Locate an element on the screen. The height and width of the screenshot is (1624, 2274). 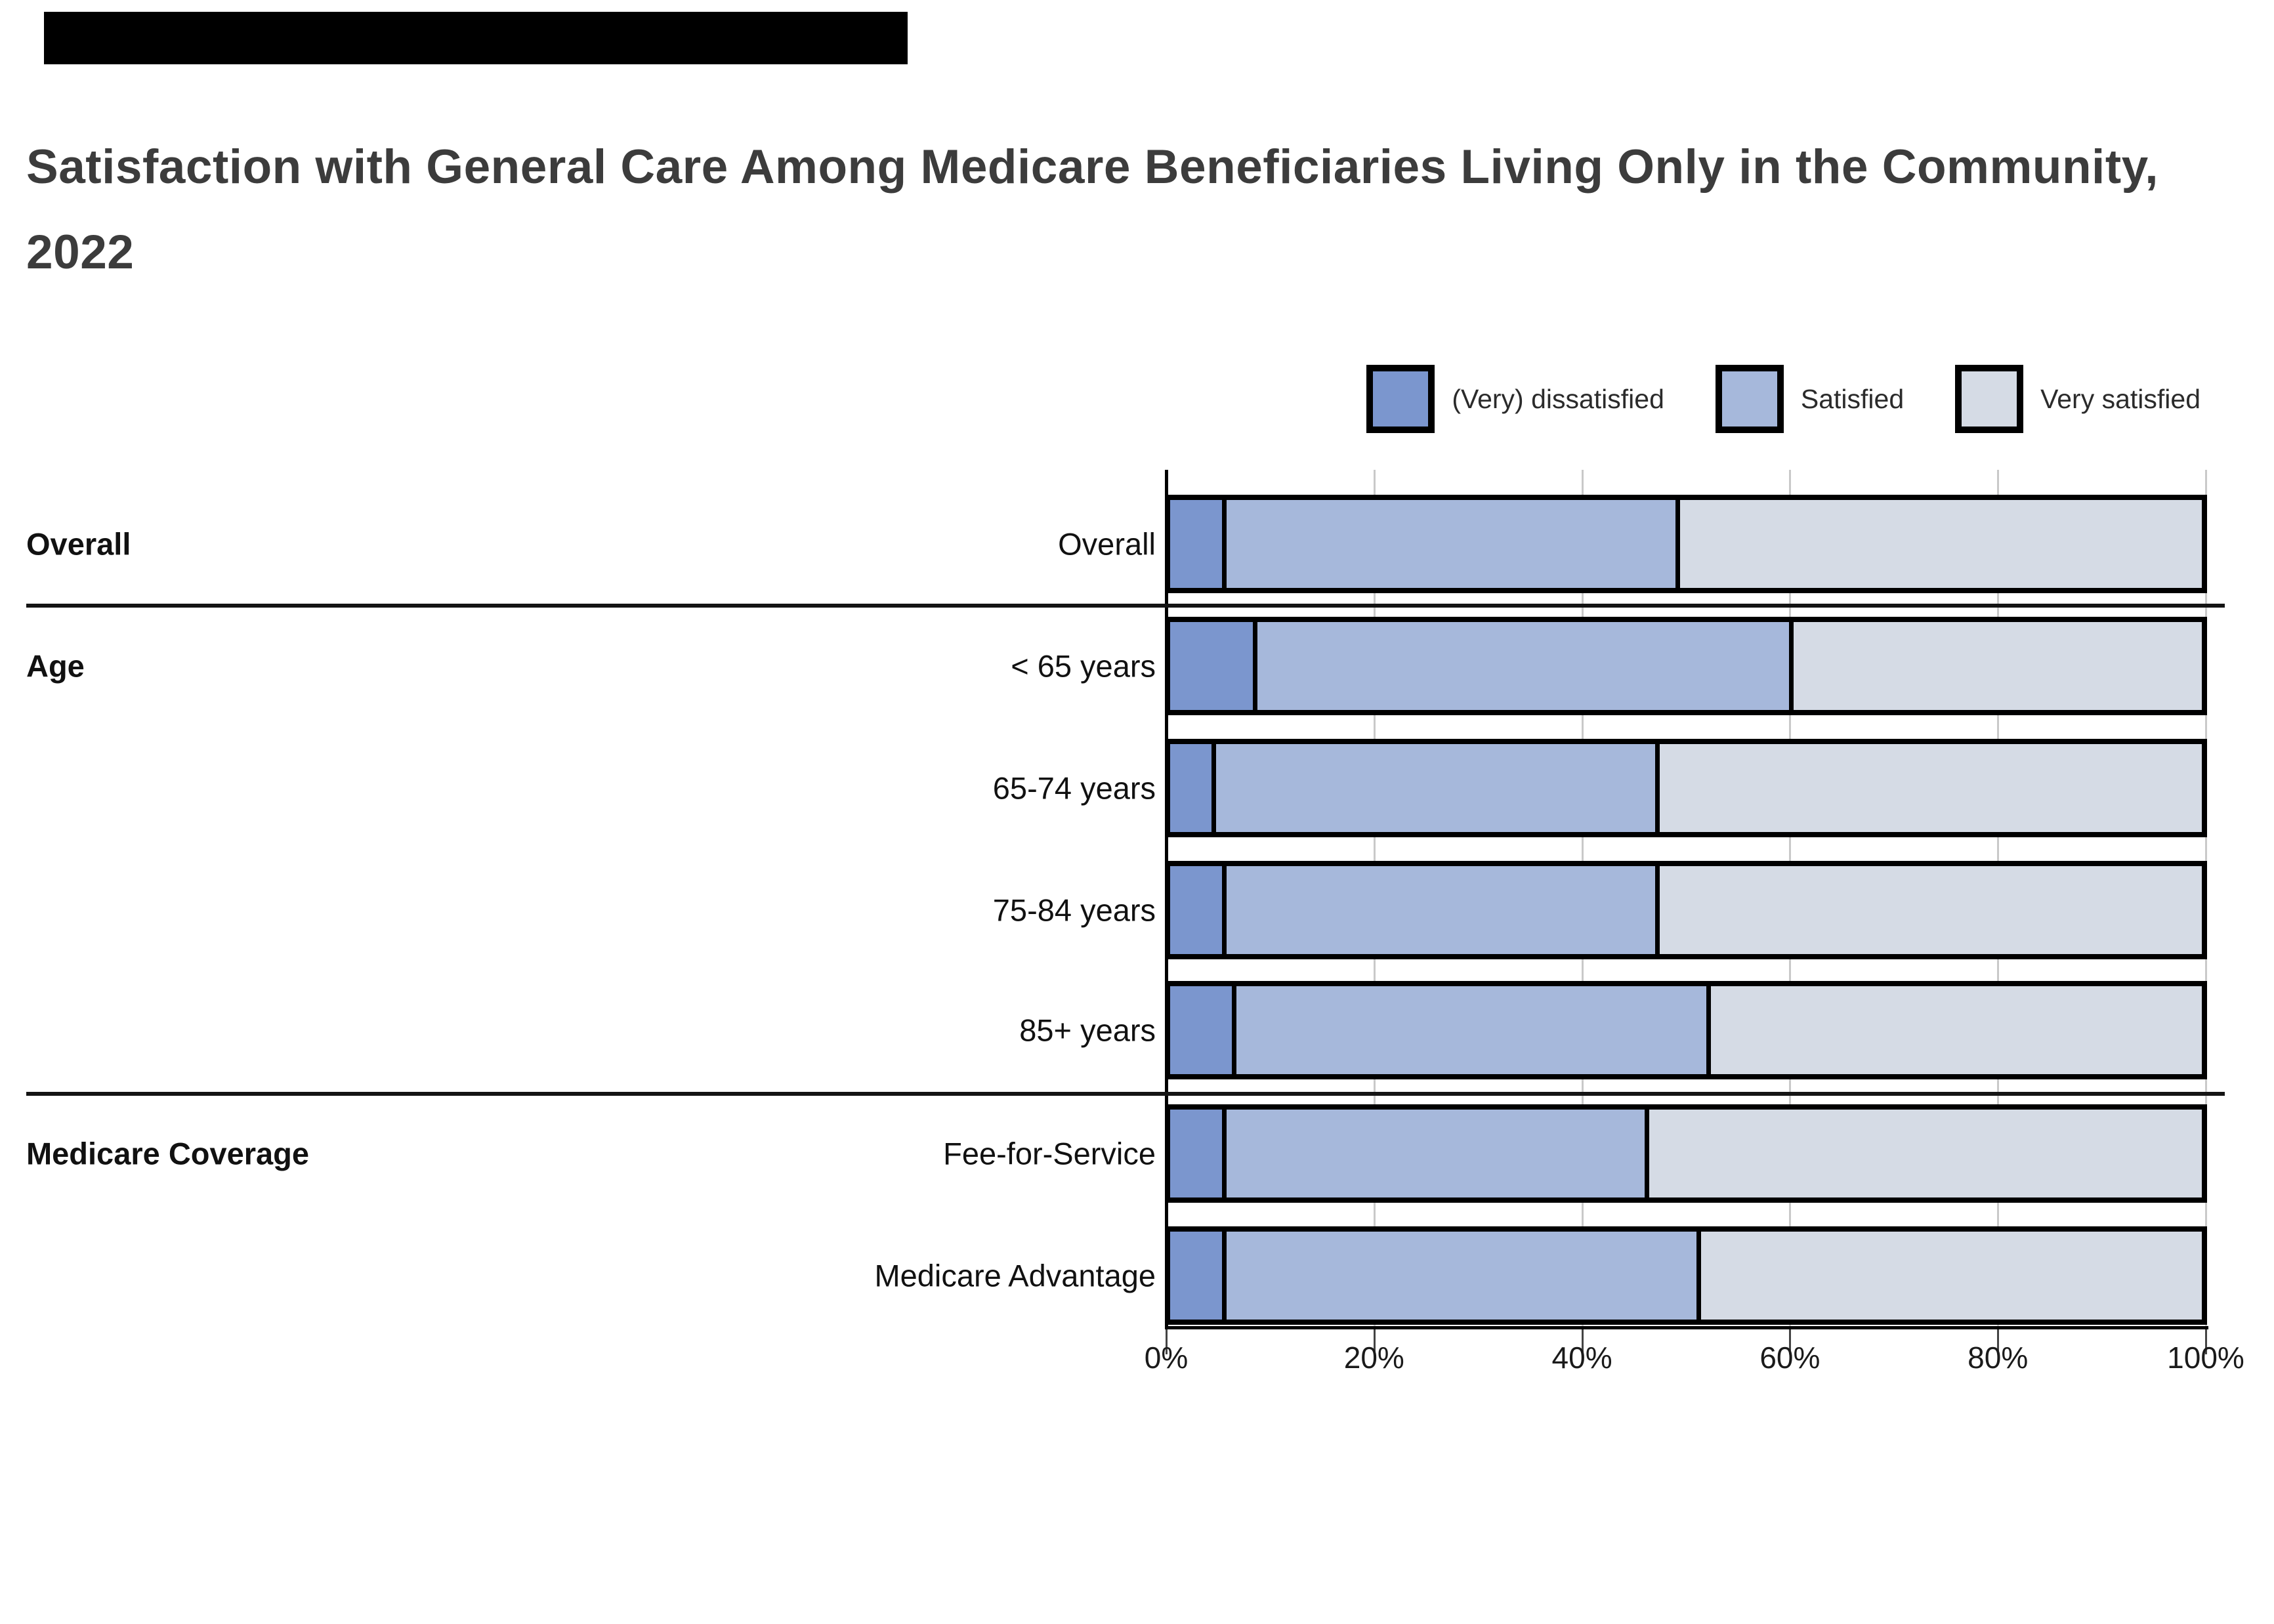
legend-item-dissatisfied: (Very) dissatisfied is located at coordinates (1515, 399).